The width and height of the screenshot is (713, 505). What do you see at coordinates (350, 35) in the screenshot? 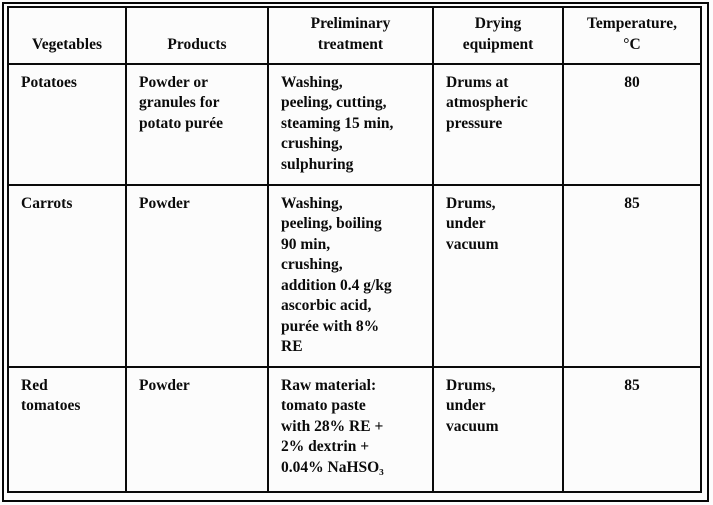
I see `header-cell-preliminary-treatment: Preliminary treatment` at bounding box center [350, 35].